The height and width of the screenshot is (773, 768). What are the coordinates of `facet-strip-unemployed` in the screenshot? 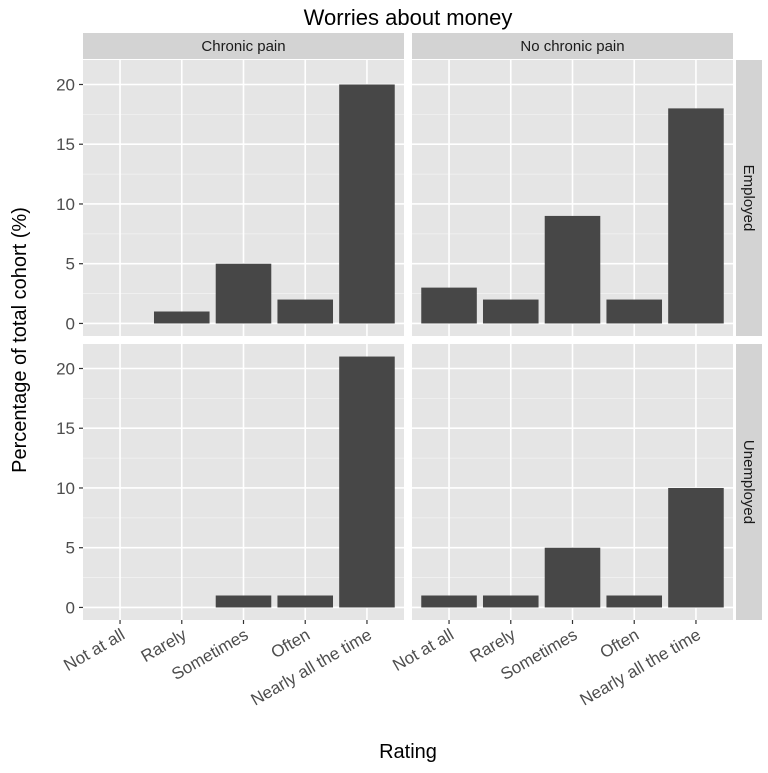 It's located at (749, 482).